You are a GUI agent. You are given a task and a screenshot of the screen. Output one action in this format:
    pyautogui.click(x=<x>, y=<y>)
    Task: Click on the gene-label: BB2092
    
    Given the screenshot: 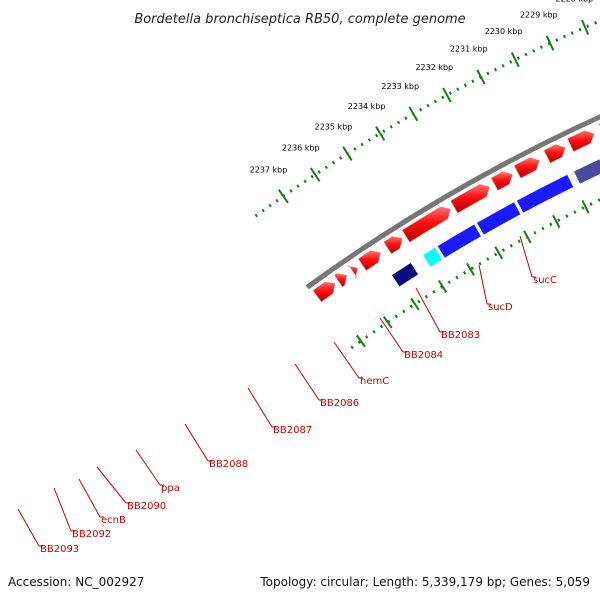 What is the action you would take?
    pyautogui.click(x=91, y=534)
    